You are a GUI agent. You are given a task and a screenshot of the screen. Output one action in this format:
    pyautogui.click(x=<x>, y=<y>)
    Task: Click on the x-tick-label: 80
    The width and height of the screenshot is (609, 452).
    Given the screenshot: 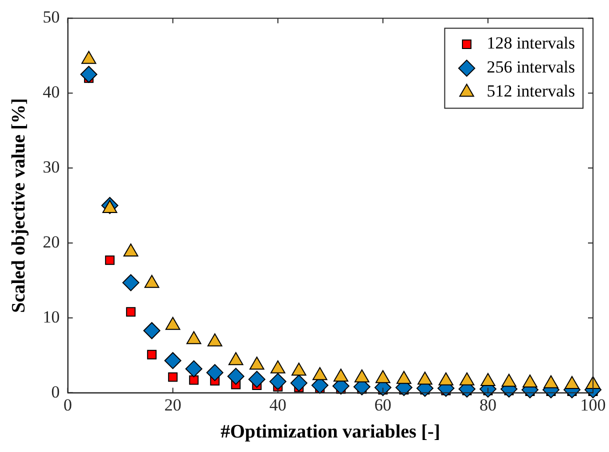 What is the action you would take?
    pyautogui.click(x=487, y=404)
    